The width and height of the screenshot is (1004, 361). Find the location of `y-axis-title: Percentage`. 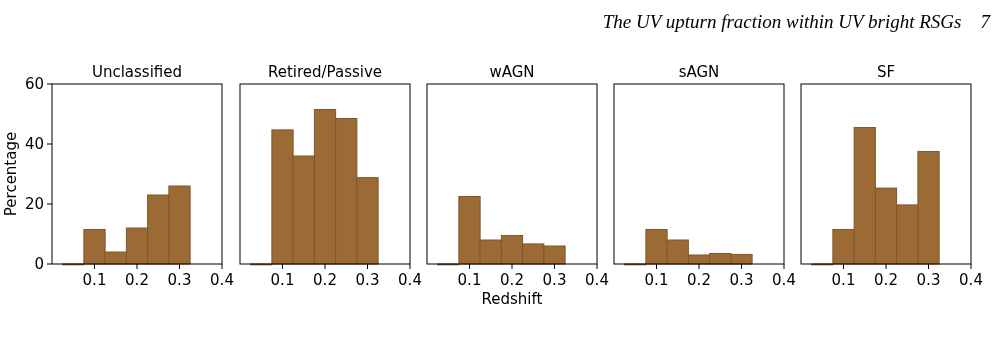

y-axis-title: Percentage is located at coordinates (11, 174).